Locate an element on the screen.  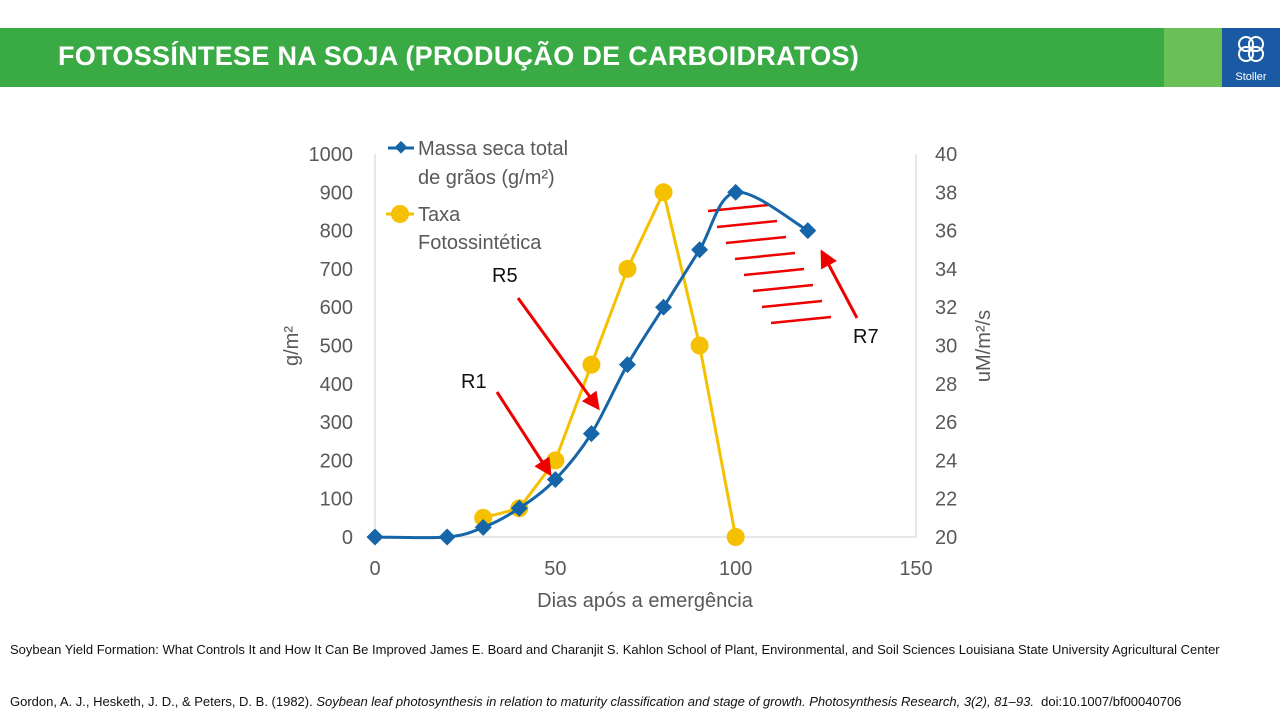
stoller-logo: Stoller is located at coordinates (1251, 57).